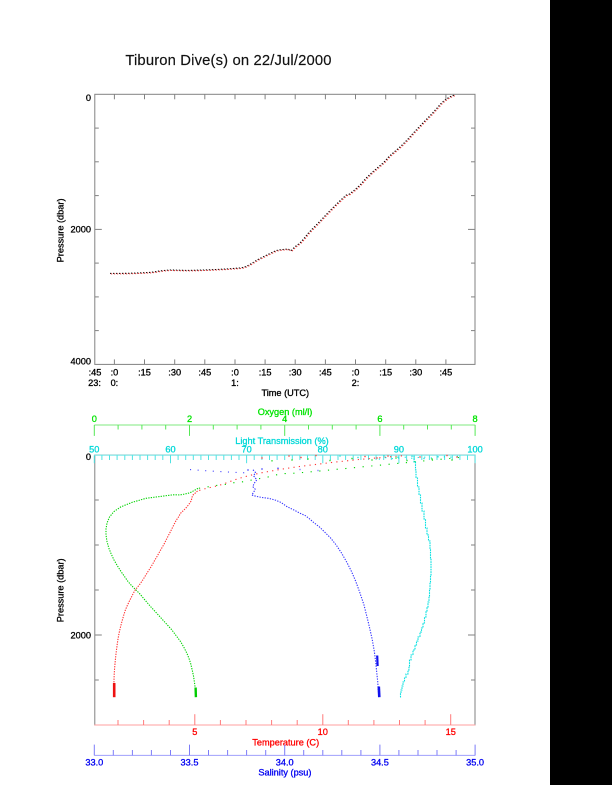  I want to click on svg-text: Tiburon Dive(s) on 22/Jul/2000, so click(228, 61).